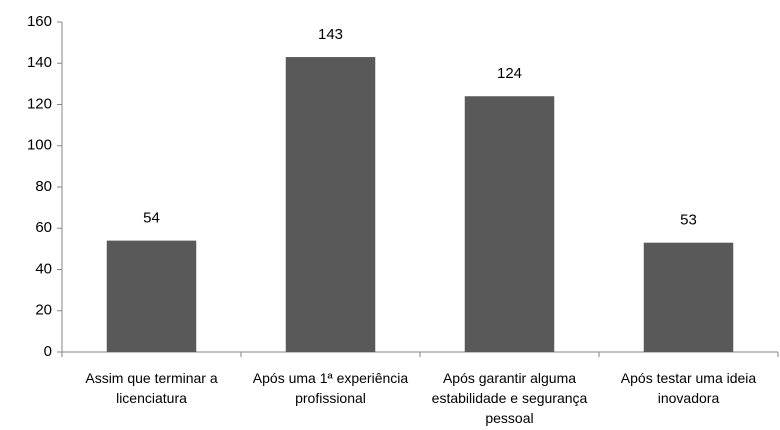  Describe the element at coordinates (48, 351) in the screenshot. I see `y-tick-label: 0` at that location.